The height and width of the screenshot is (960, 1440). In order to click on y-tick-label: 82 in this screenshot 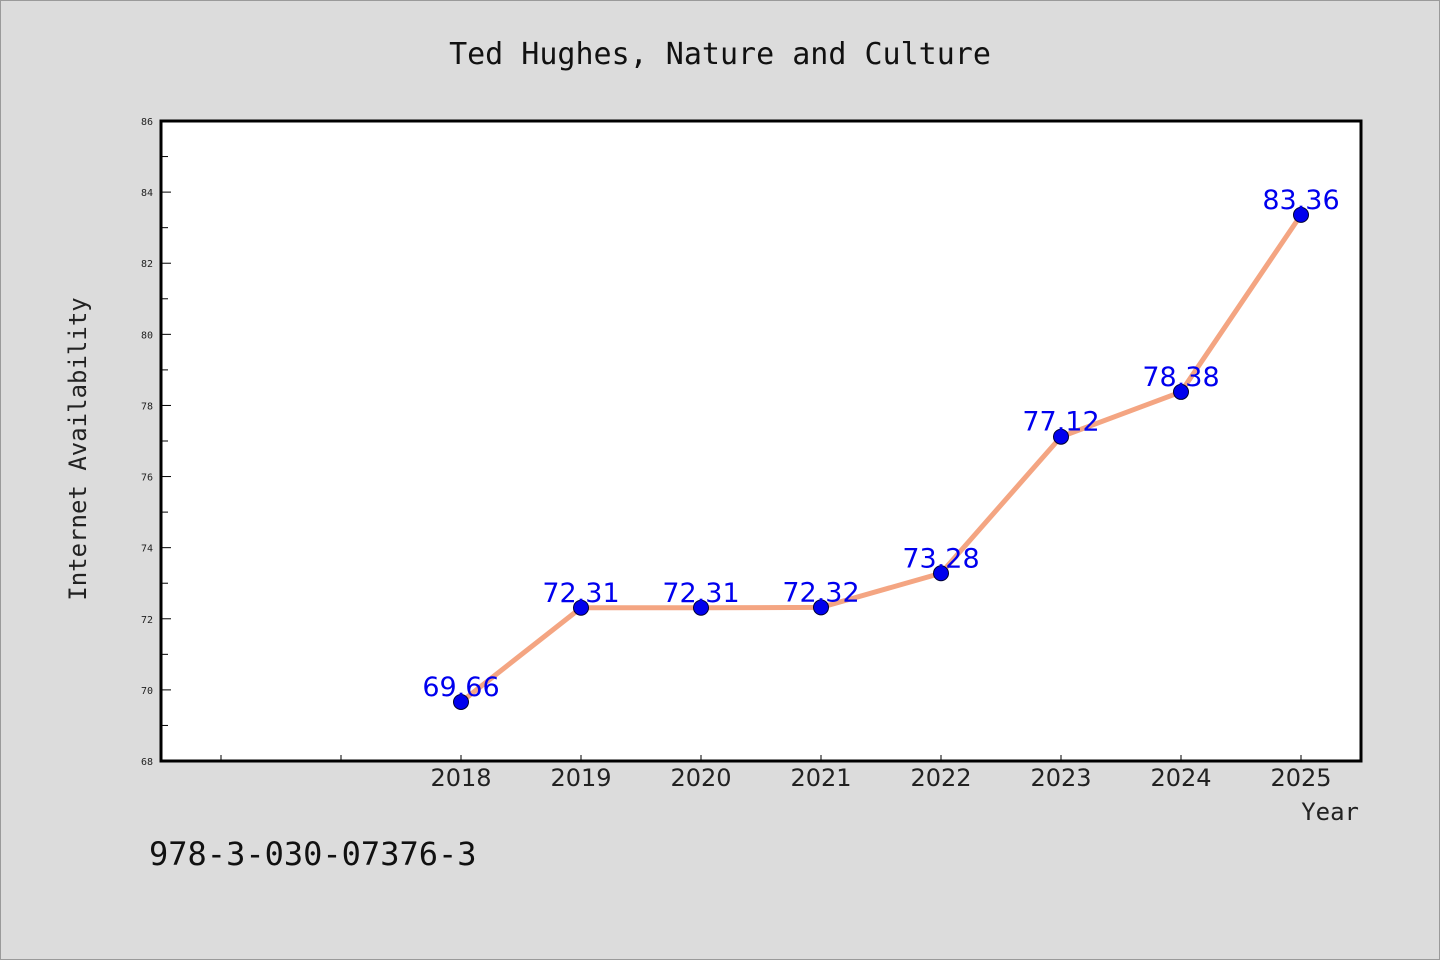, I will do `click(147, 264)`.